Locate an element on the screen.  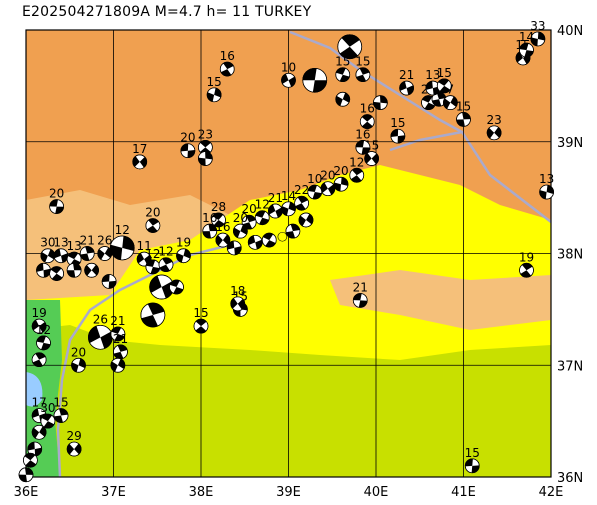
latitude-label: 37N is located at coordinates (570, 366).